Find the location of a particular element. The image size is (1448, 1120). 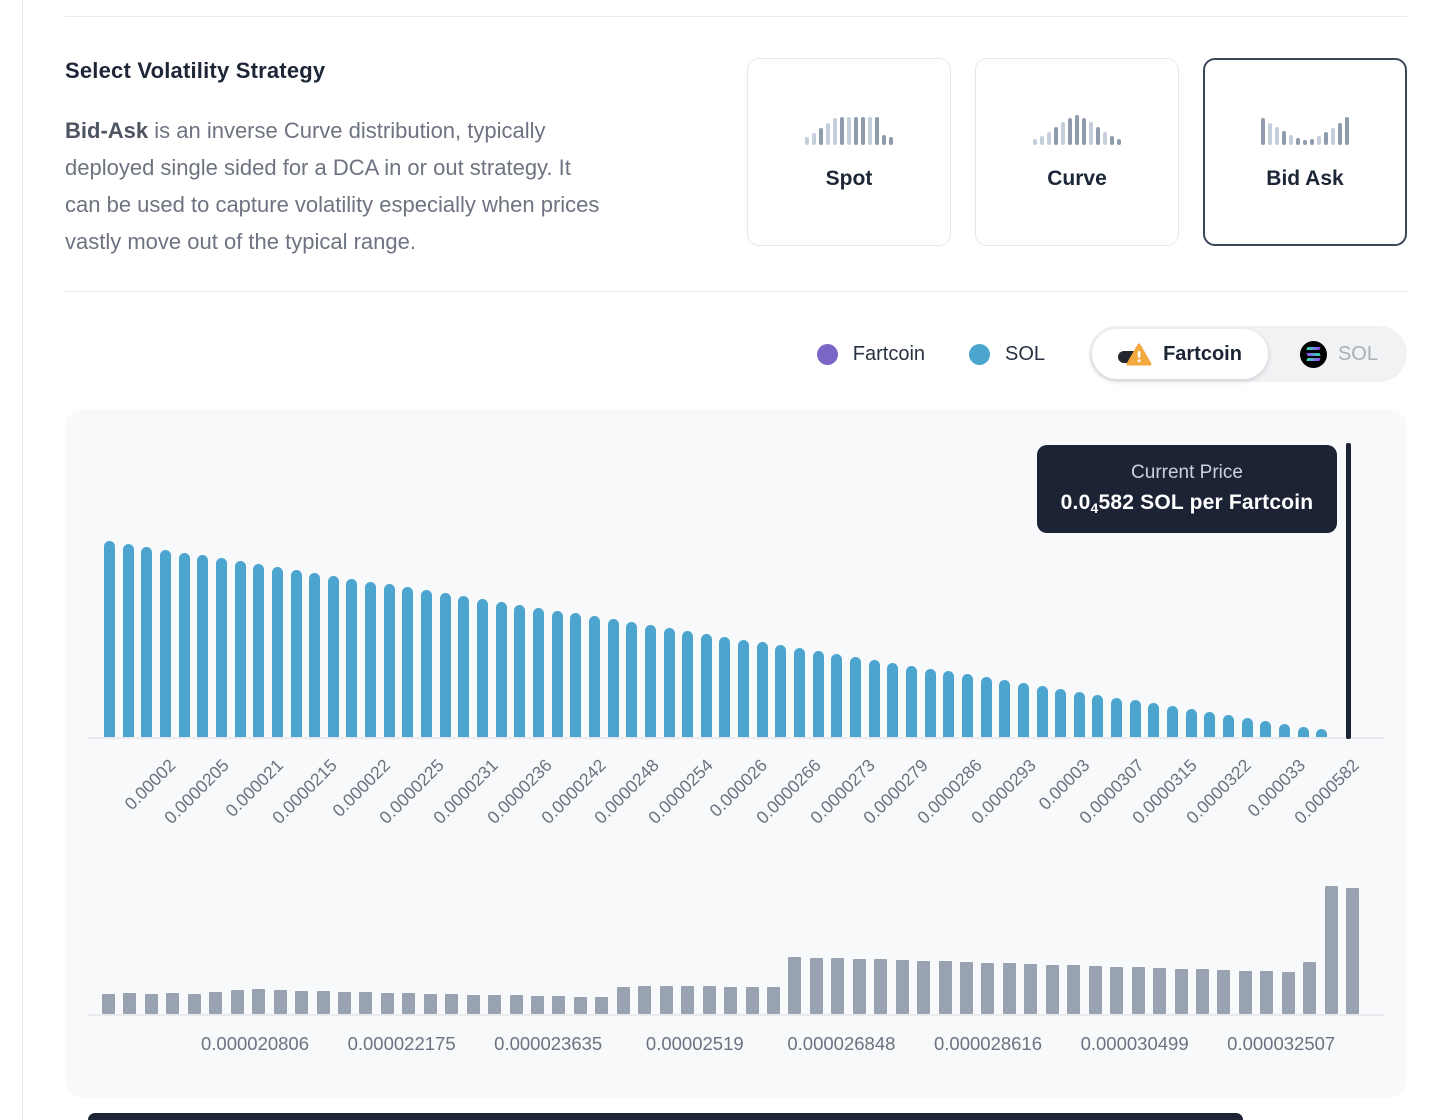

mini-axis-tick-label: 0.000022175 is located at coordinates (401, 1043).